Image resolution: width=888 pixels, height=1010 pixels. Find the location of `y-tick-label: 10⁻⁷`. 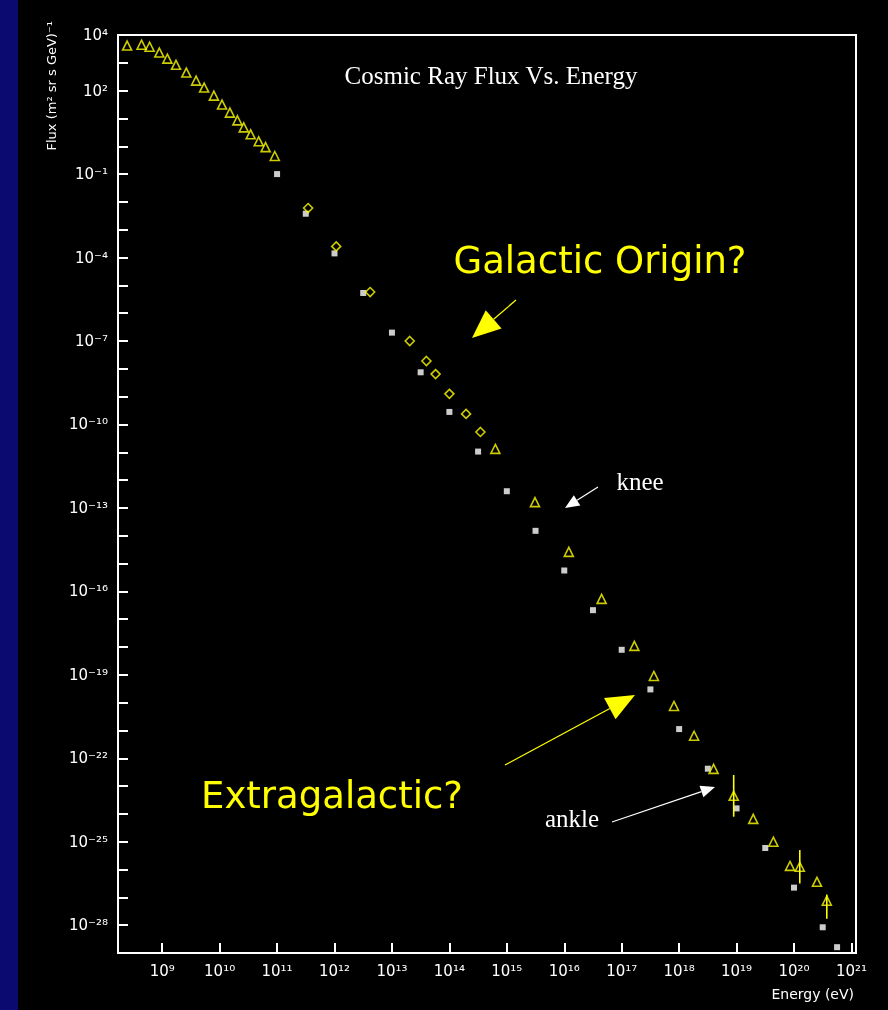

y-tick-label: 10⁻⁷ is located at coordinates (91, 341).